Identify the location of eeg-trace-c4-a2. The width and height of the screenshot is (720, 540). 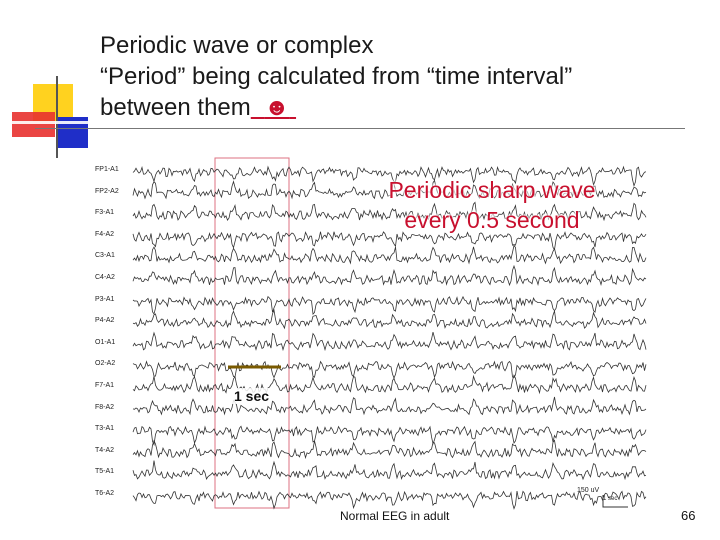
(389, 275).